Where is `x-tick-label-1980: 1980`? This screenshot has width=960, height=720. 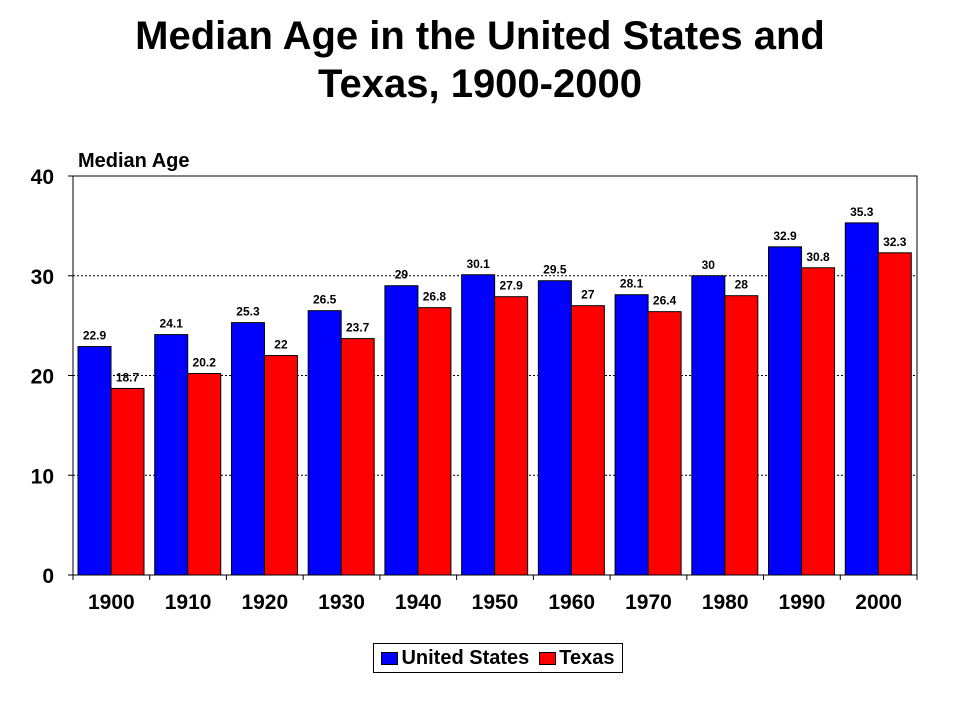 x-tick-label-1980: 1980 is located at coordinates (725, 602).